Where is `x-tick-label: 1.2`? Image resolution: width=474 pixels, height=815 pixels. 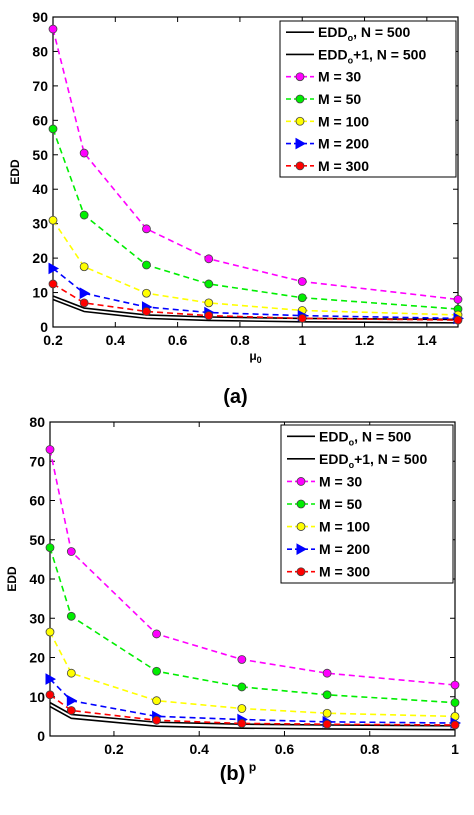 x-tick-label: 1.2 is located at coordinates (365, 340).